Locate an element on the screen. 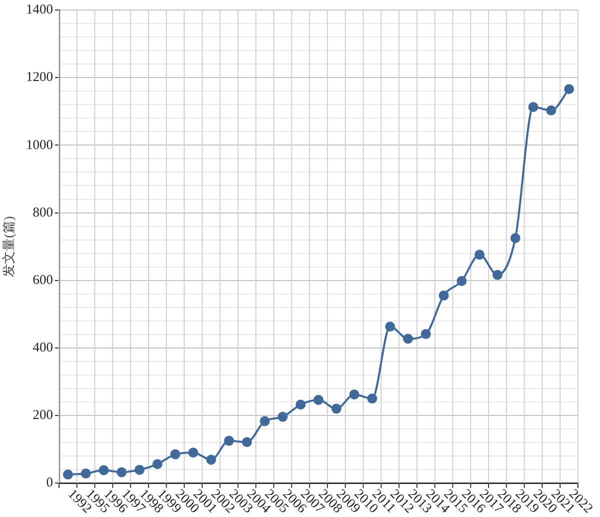  y-tick-label: 800 is located at coordinates (43, 212).